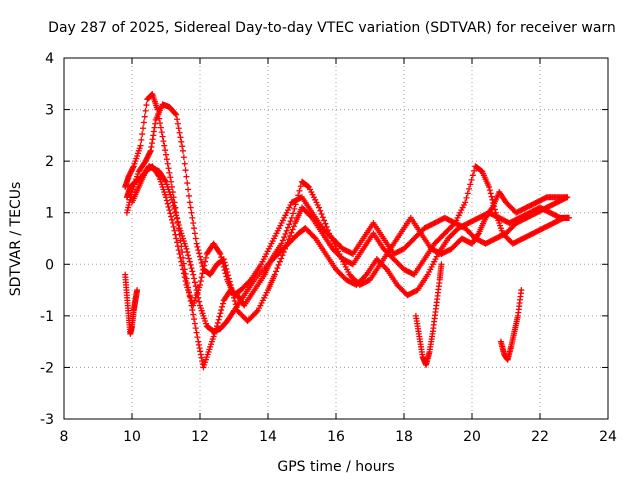 Image resolution: width=640 pixels, height=480 pixels. I want to click on y-tick-label: 3, so click(49, 111).